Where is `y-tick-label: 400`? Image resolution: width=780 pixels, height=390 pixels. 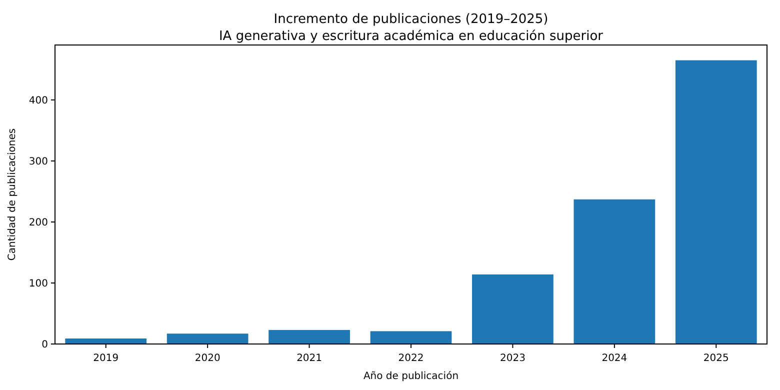
y-tick-label: 400 is located at coordinates (38, 100).